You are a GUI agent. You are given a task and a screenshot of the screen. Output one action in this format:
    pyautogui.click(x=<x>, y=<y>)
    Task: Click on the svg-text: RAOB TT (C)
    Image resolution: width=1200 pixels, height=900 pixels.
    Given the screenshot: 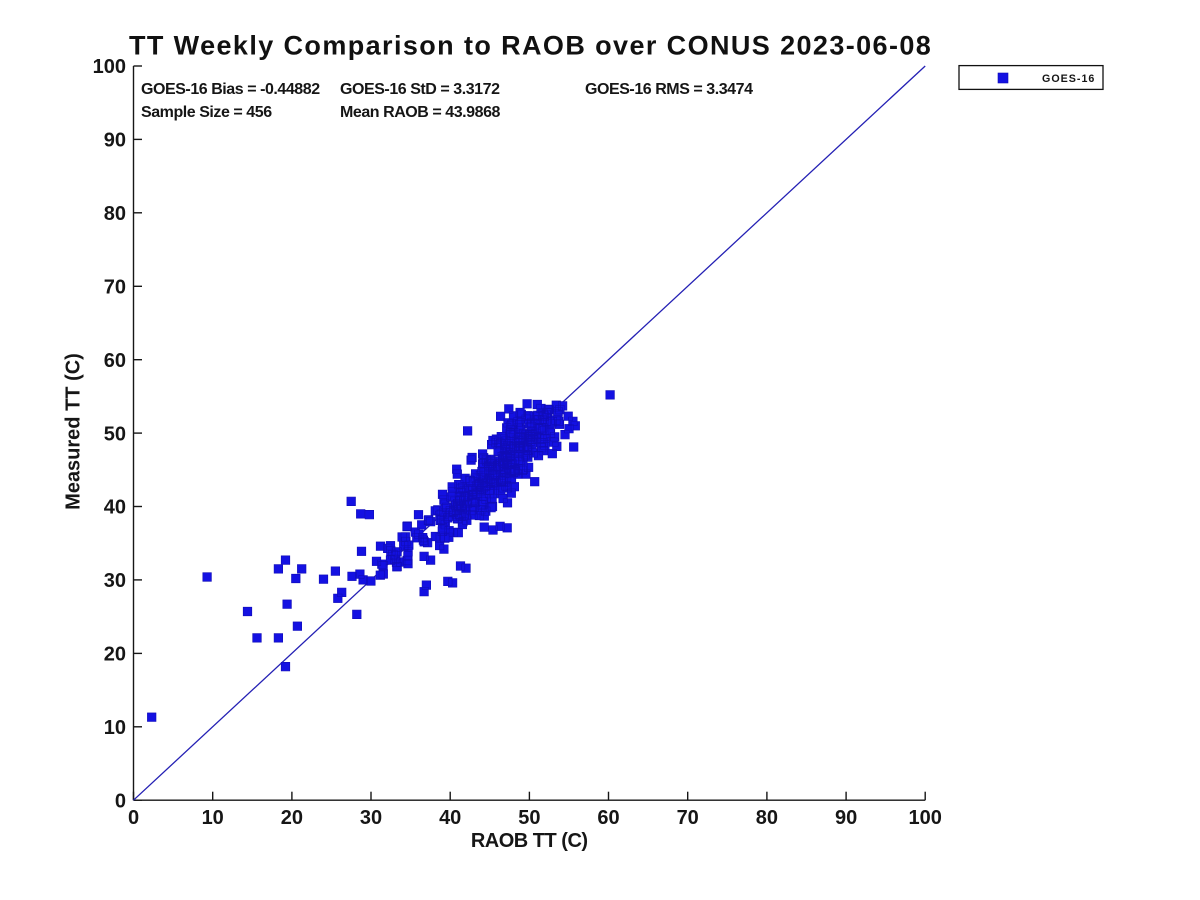 What is the action you would take?
    pyautogui.click(x=529, y=841)
    